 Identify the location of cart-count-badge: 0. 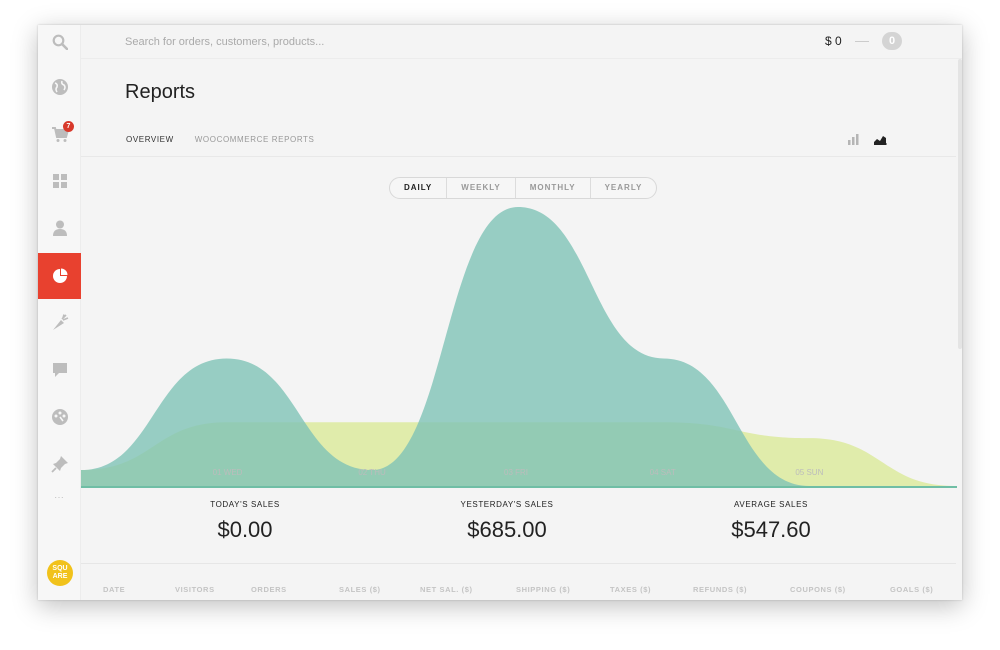
(892, 41).